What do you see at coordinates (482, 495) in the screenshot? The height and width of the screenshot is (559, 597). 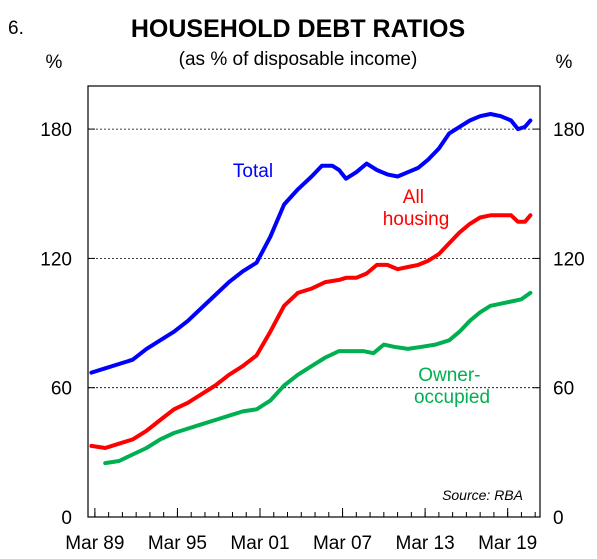 I see `source-note: Source: RBA` at bounding box center [482, 495].